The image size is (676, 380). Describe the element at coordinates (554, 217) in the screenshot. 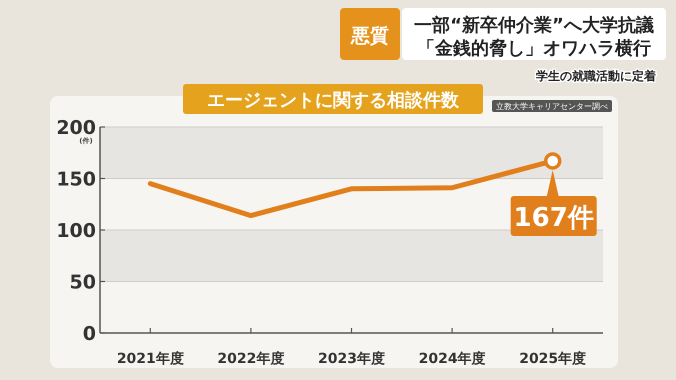

I see `annotation: 167件` at that location.